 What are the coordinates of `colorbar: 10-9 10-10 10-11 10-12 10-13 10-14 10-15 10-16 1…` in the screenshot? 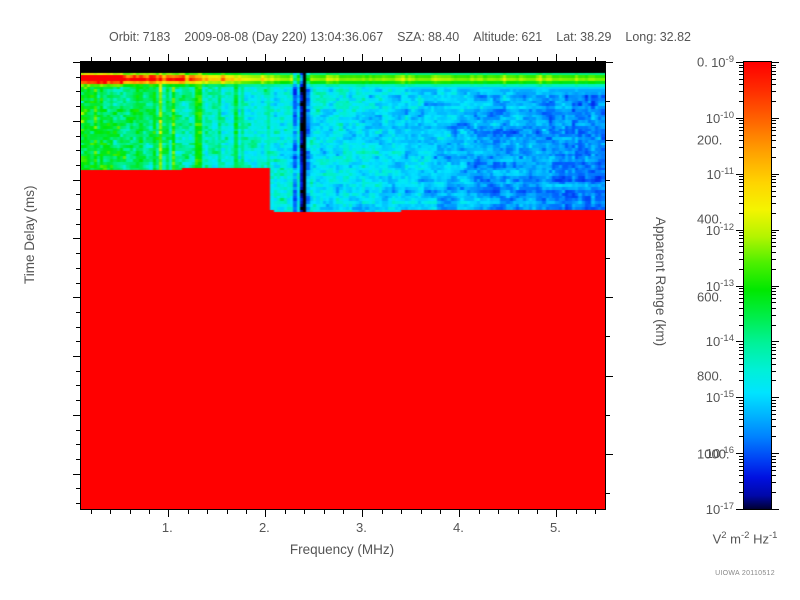 It's located at (742, 285).